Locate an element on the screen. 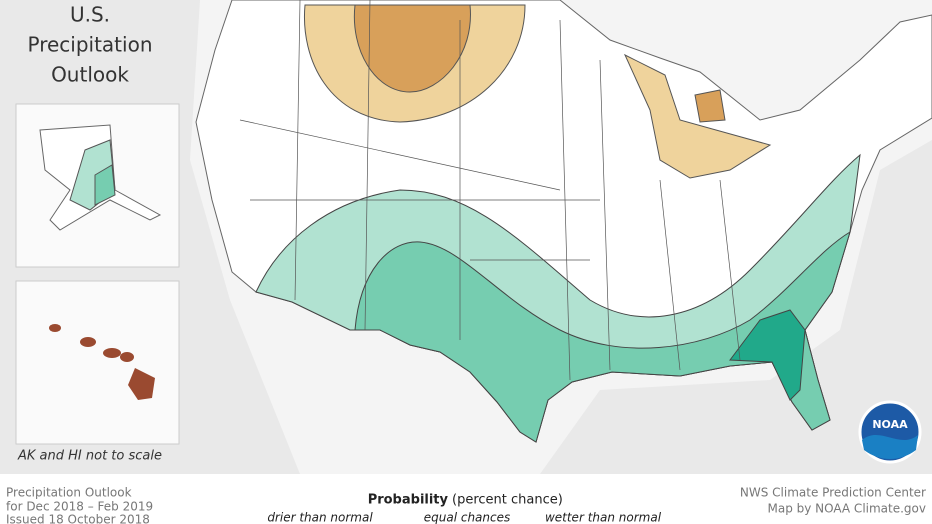 This screenshot has width=932, height=524. legend-label: wetter than normal is located at coordinates (603, 517).